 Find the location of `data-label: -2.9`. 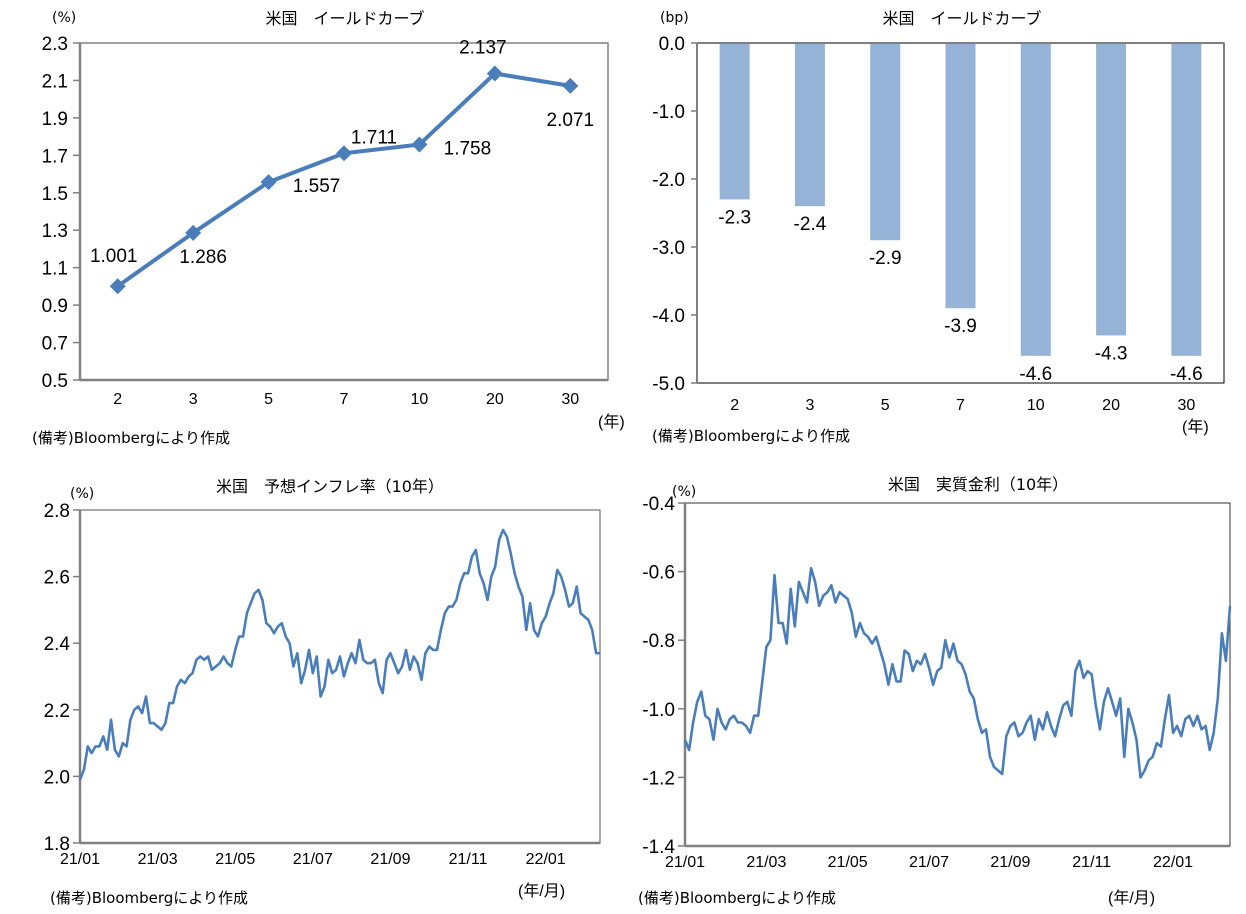

data-label: -2.9 is located at coordinates (885, 258).